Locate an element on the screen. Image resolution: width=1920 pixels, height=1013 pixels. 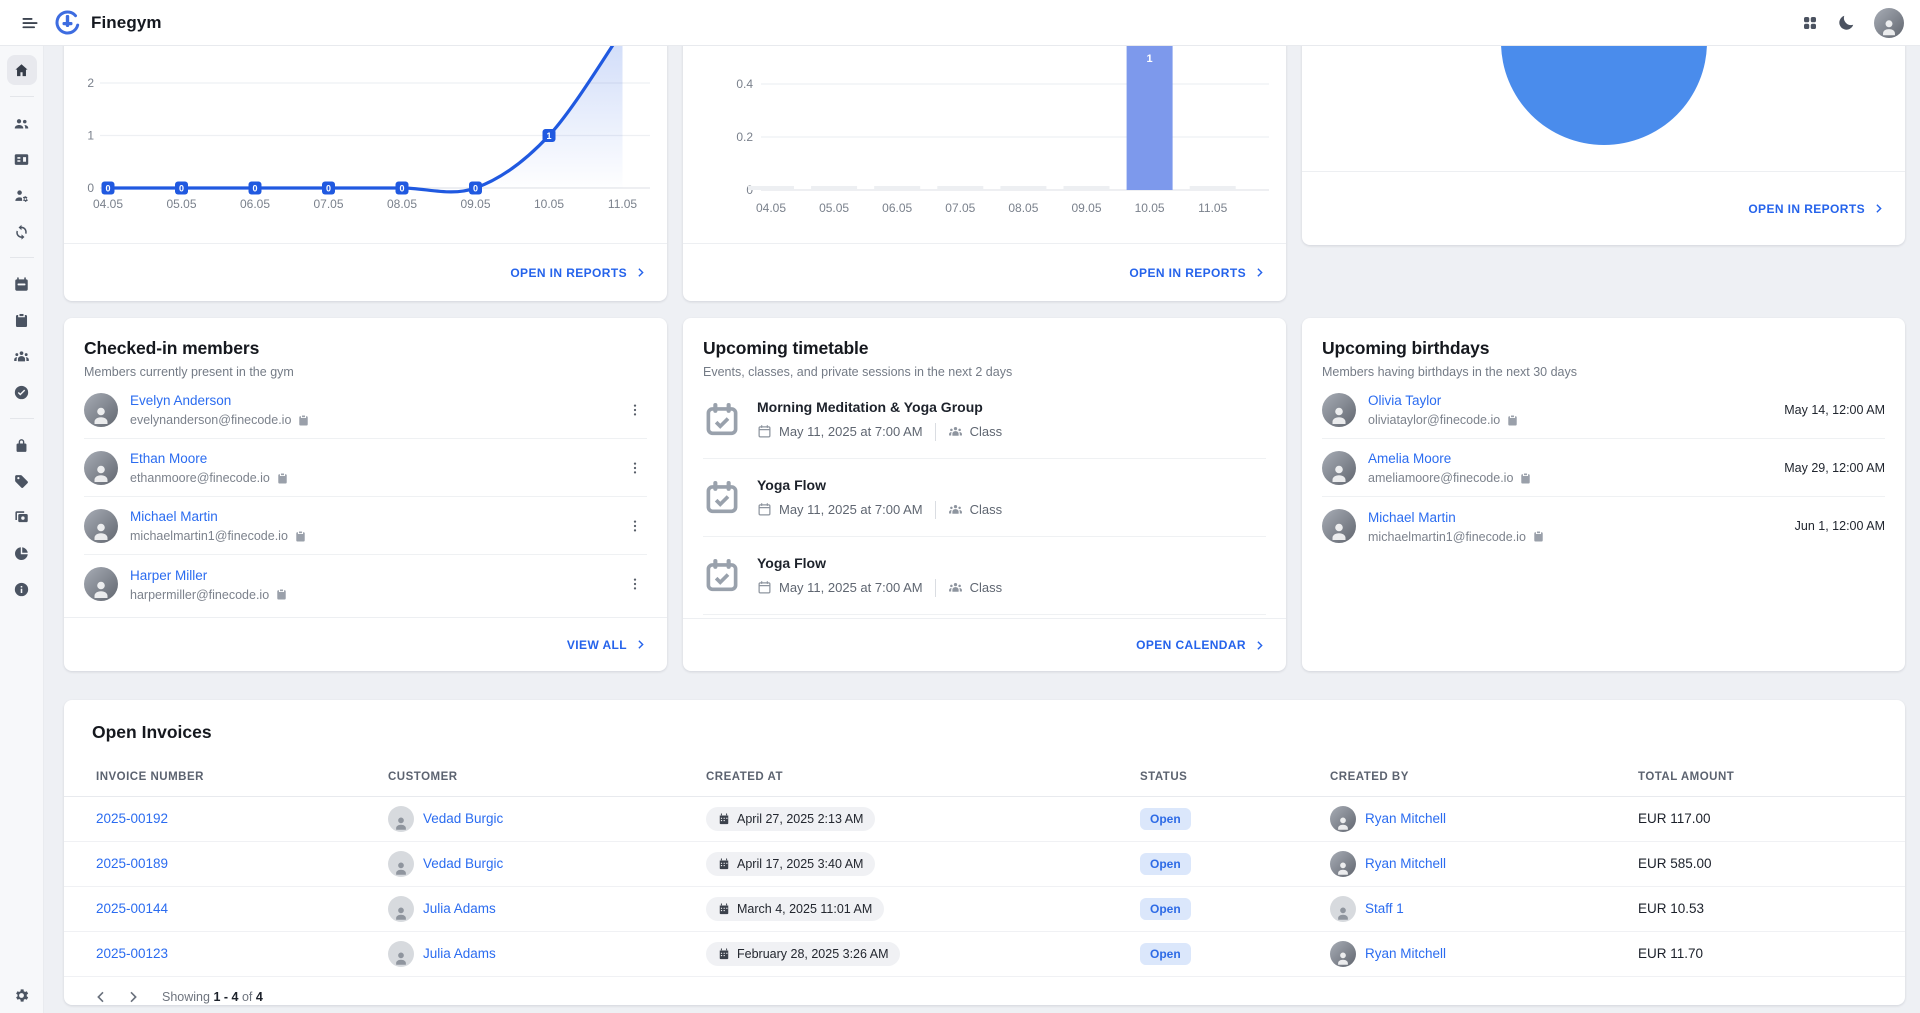
sidebar-item-id-card is located at coordinates (22, 159).